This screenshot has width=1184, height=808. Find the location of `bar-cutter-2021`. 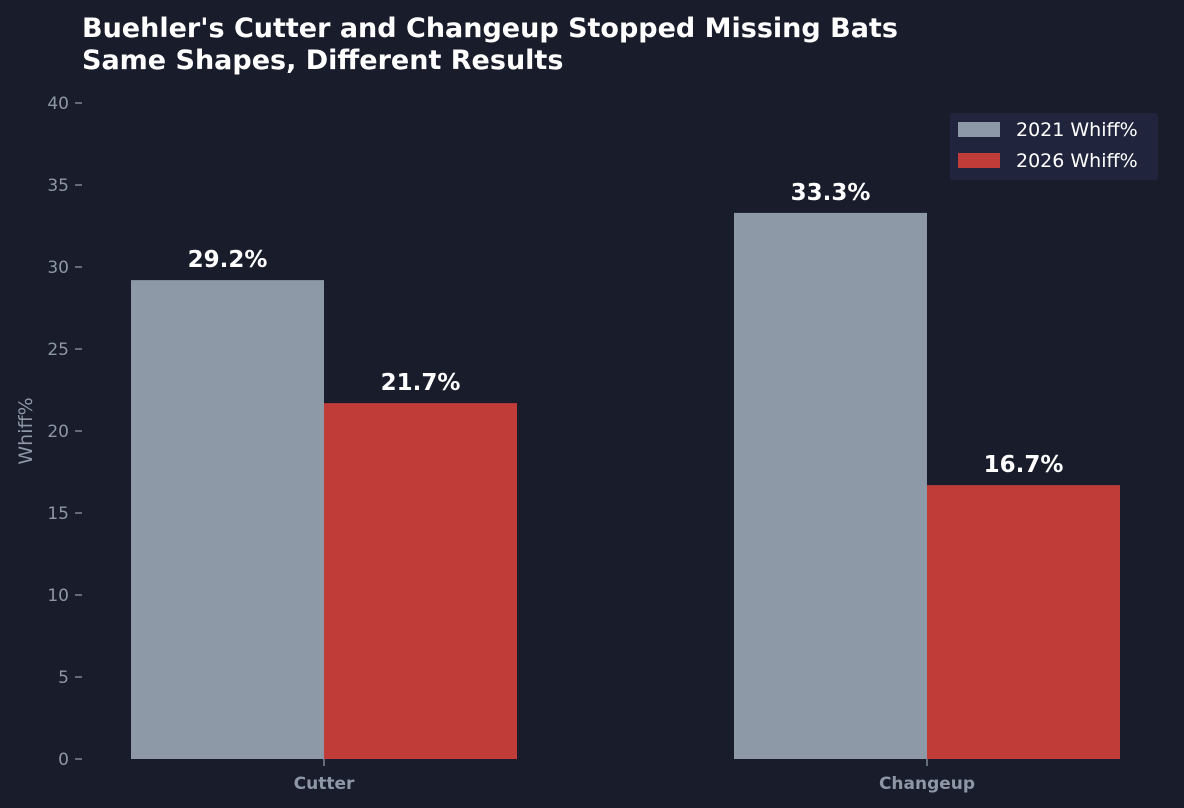

bar-cutter-2021 is located at coordinates (227, 519).